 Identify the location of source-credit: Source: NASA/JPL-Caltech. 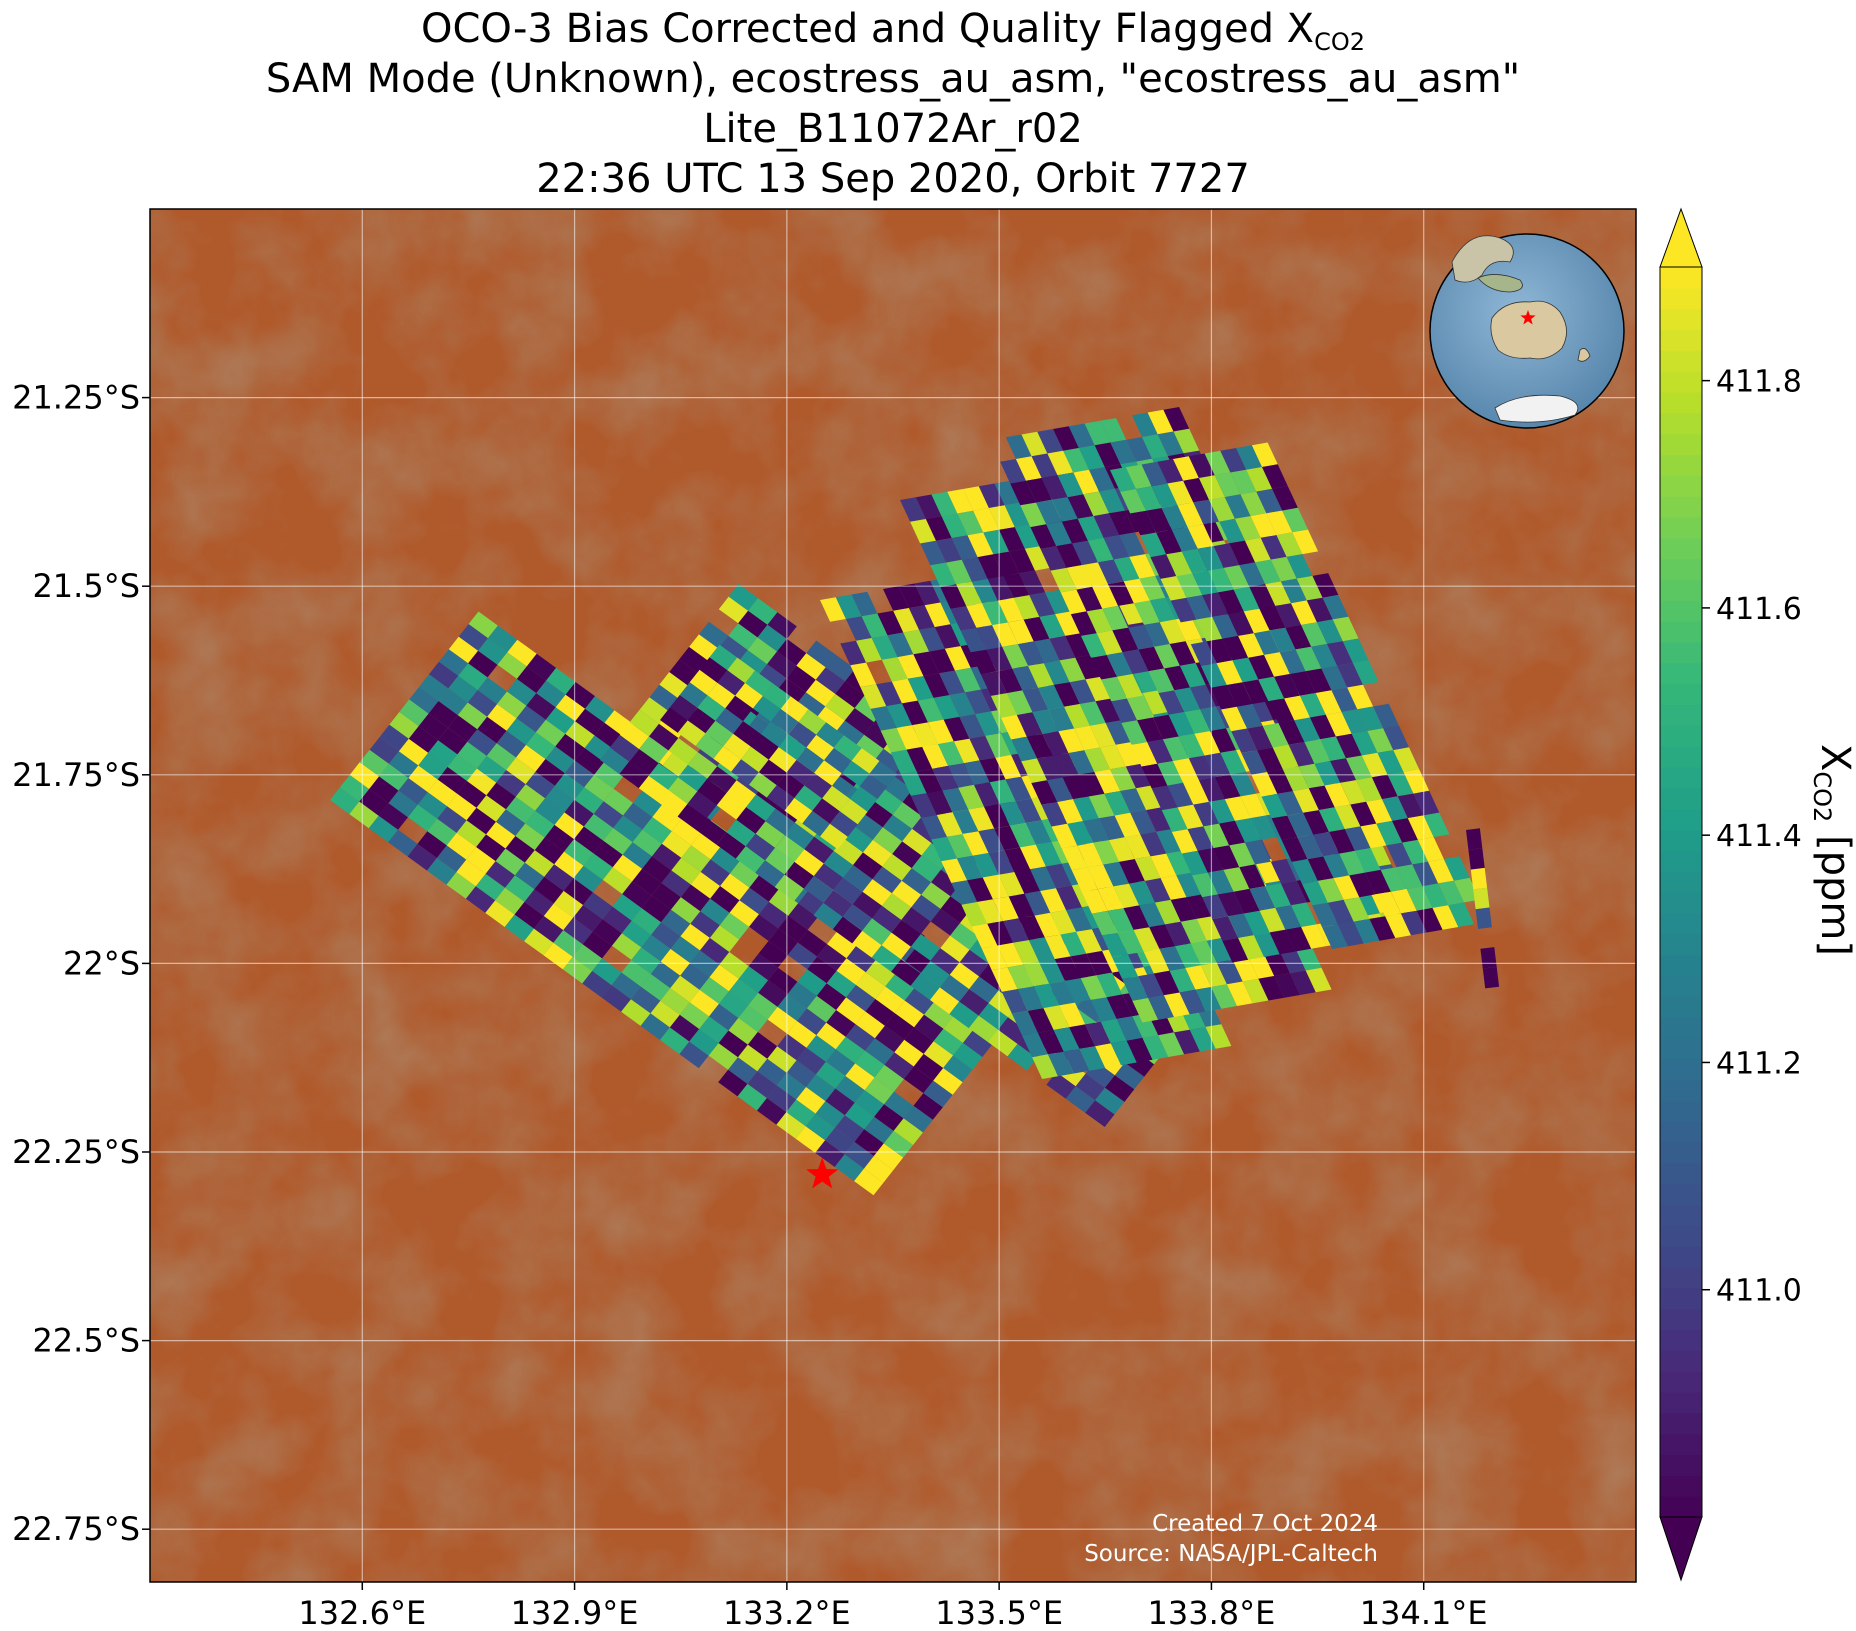
(1231, 1554).